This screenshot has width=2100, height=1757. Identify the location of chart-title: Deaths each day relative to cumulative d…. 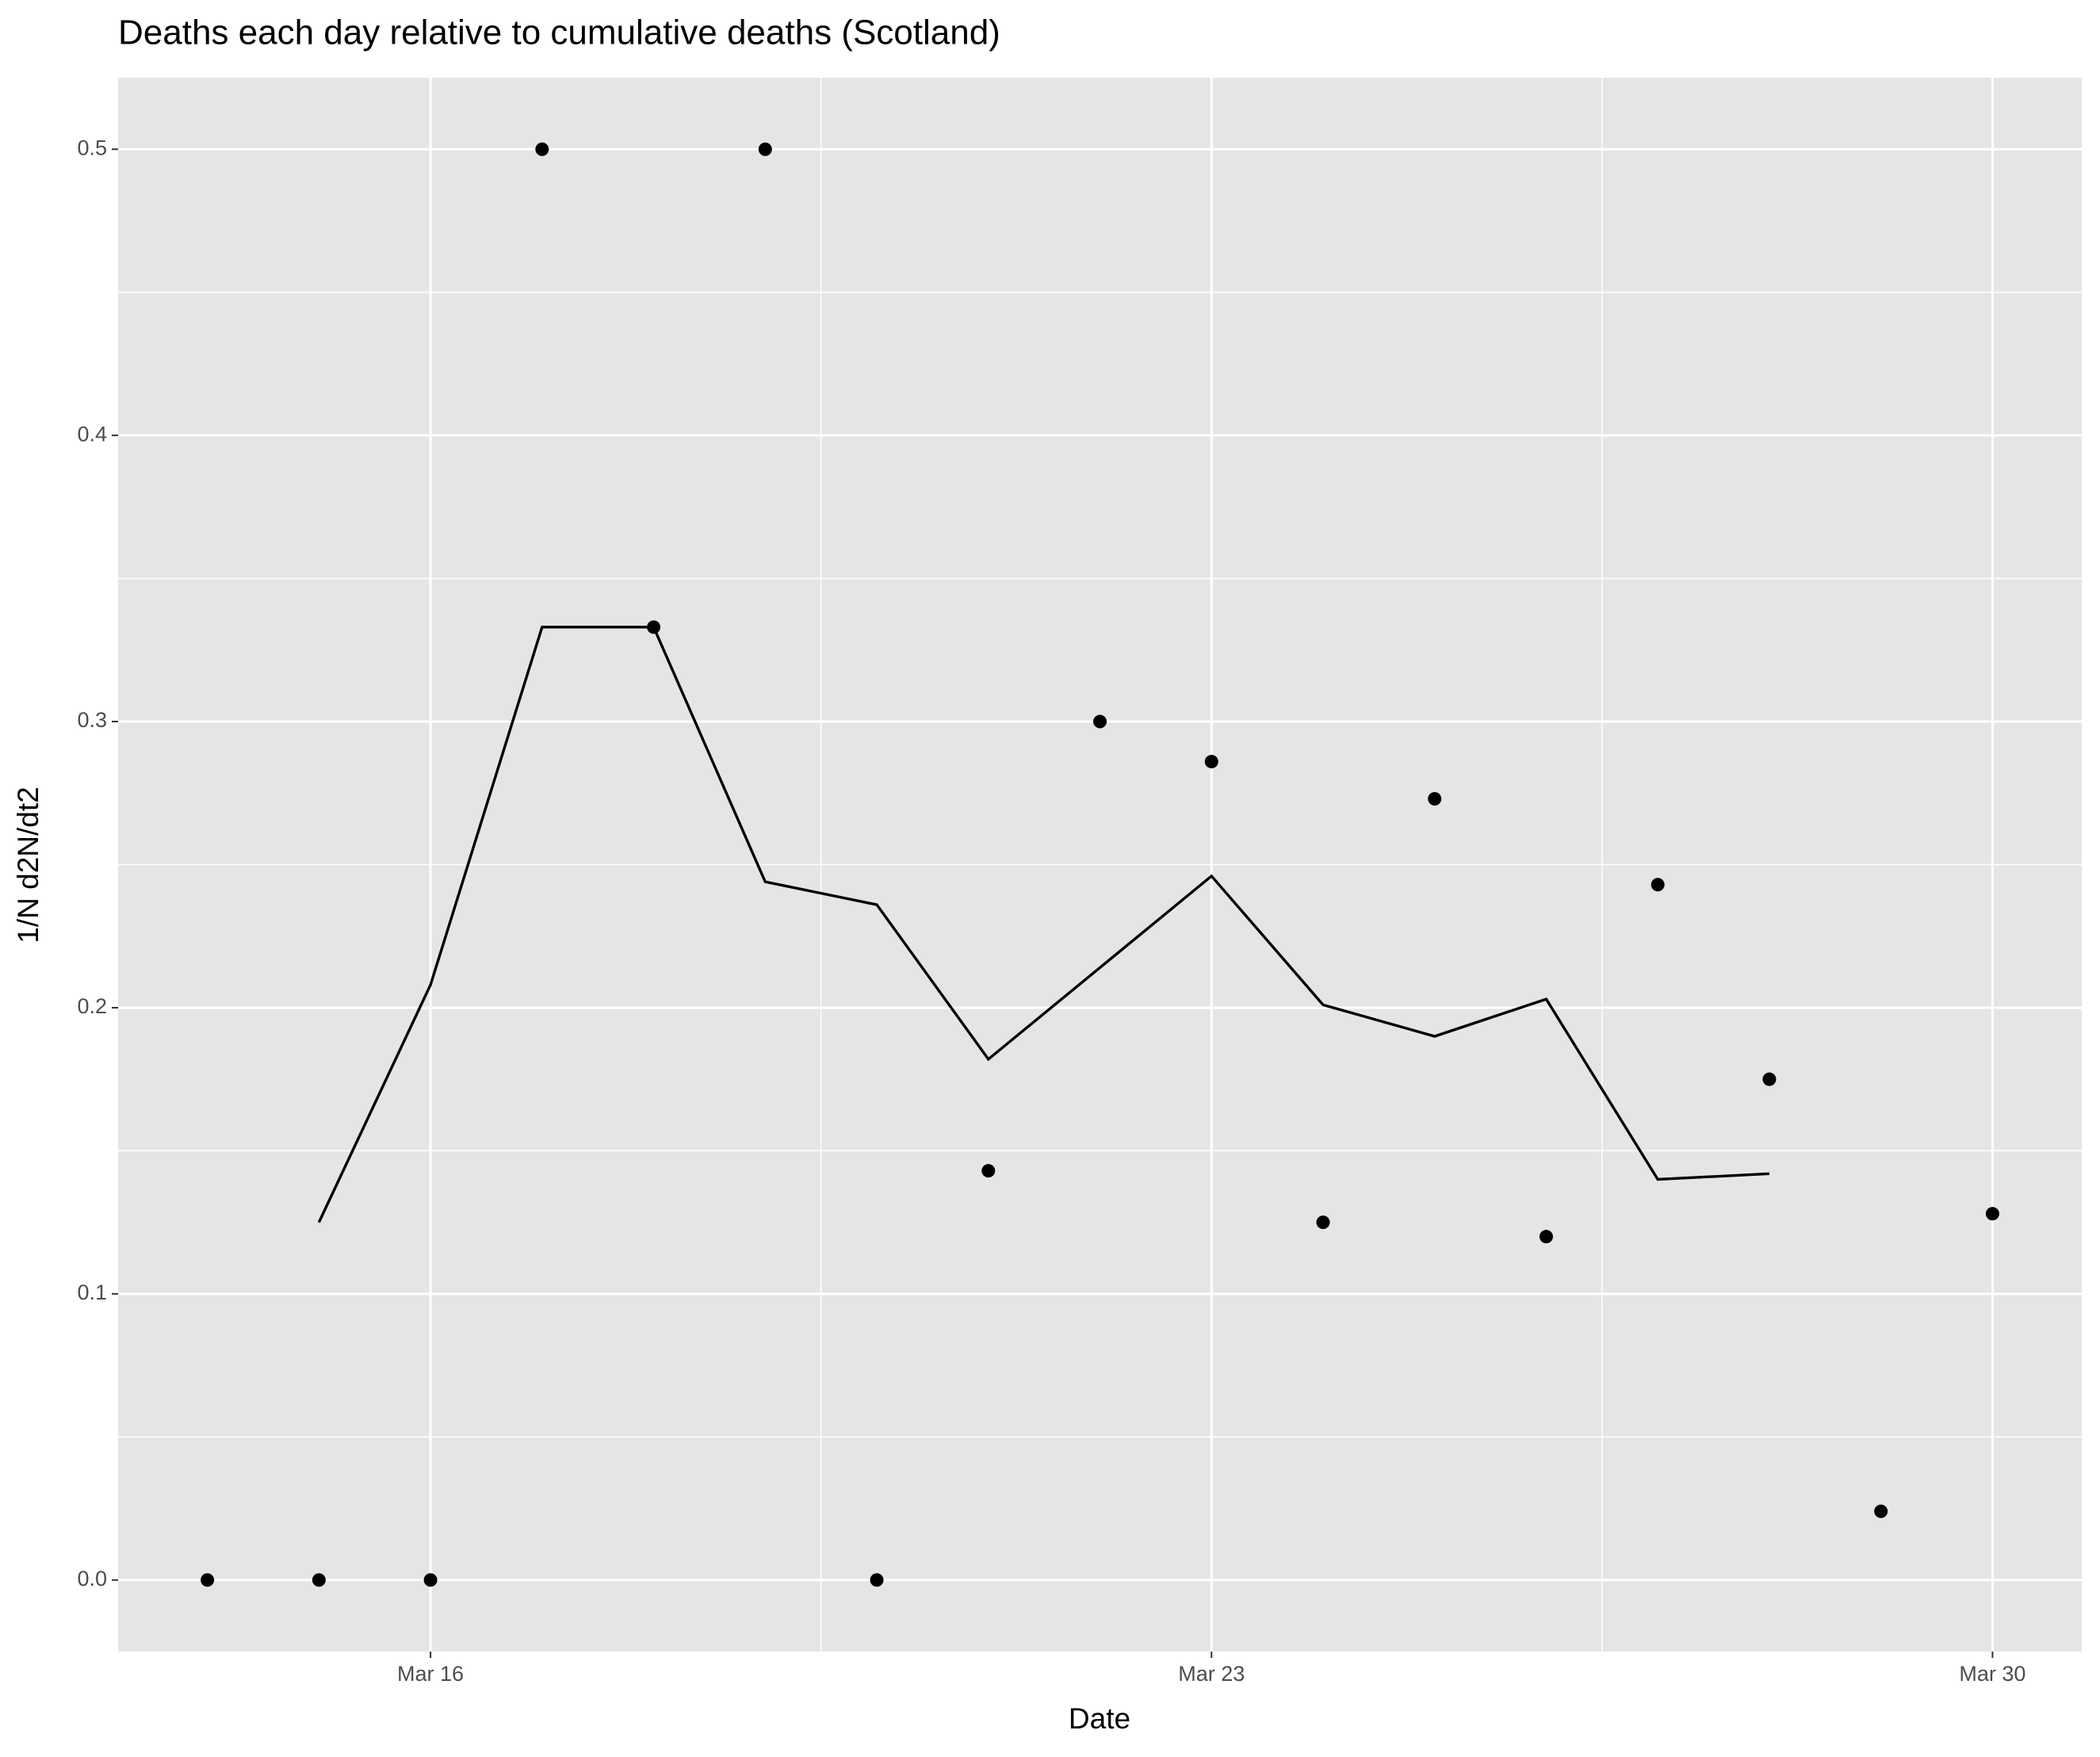
(559, 32).